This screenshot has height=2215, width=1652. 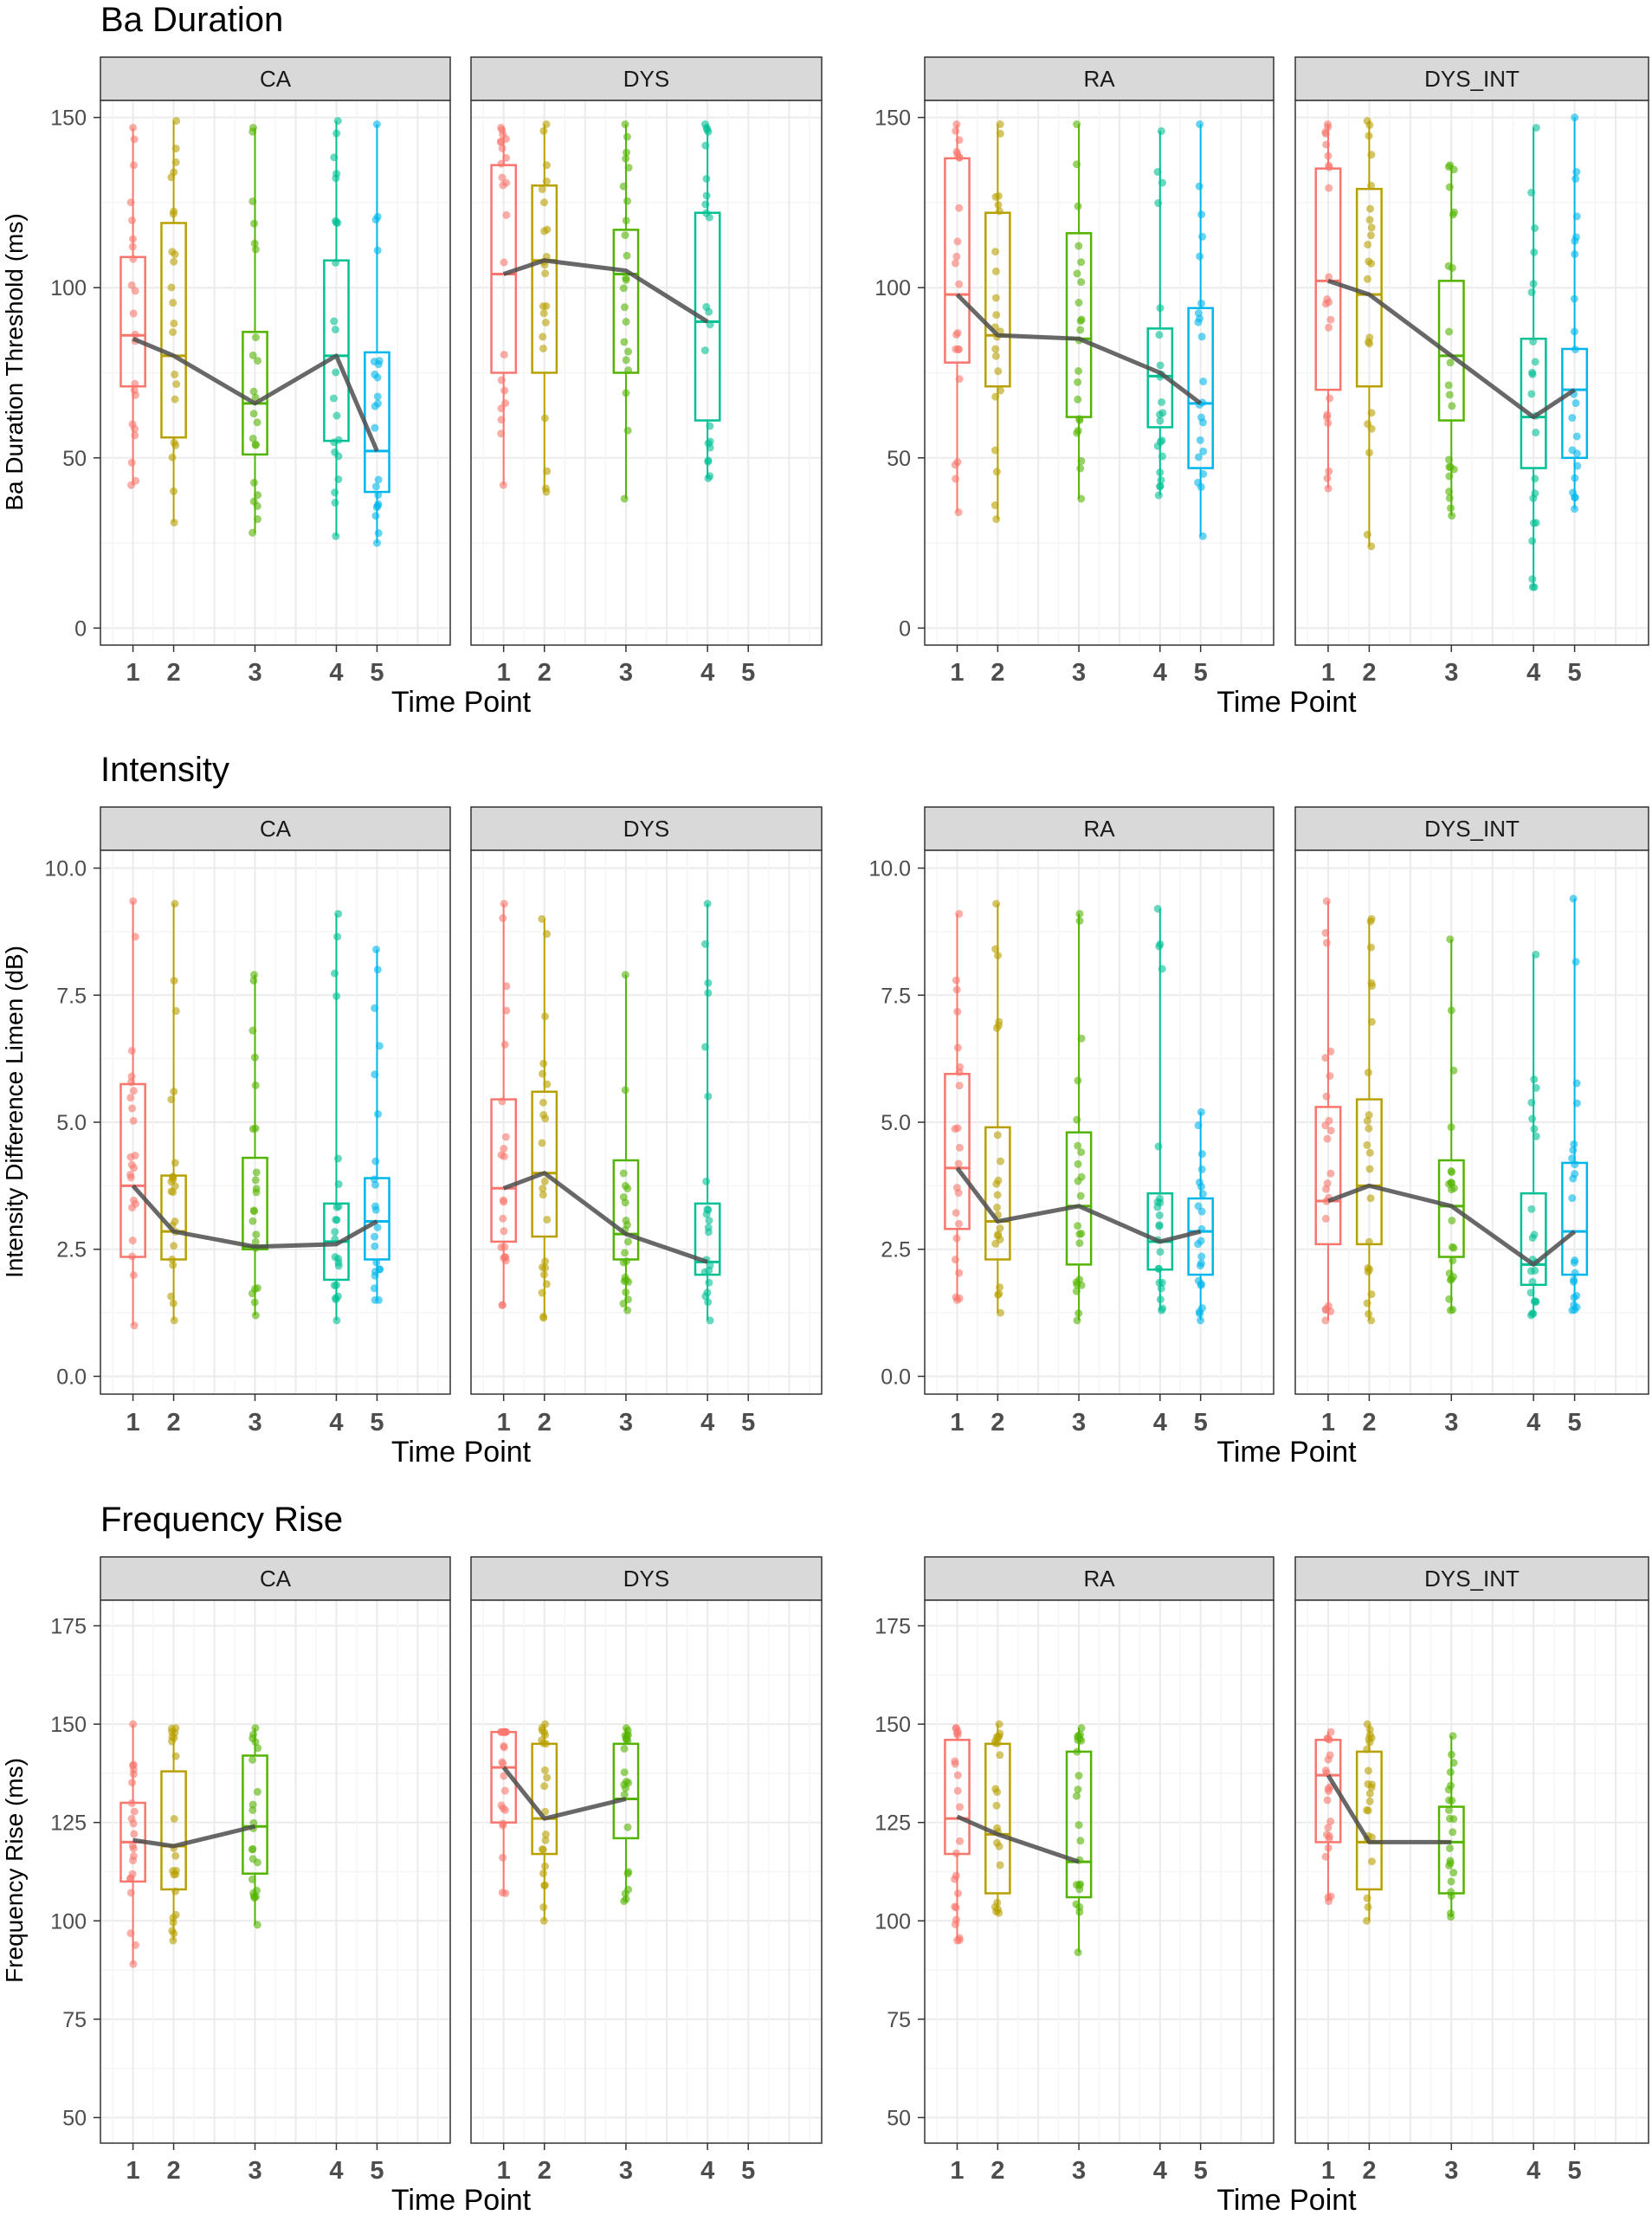 What do you see at coordinates (164, 770) in the screenshot?
I see `row-title: Intensity` at bounding box center [164, 770].